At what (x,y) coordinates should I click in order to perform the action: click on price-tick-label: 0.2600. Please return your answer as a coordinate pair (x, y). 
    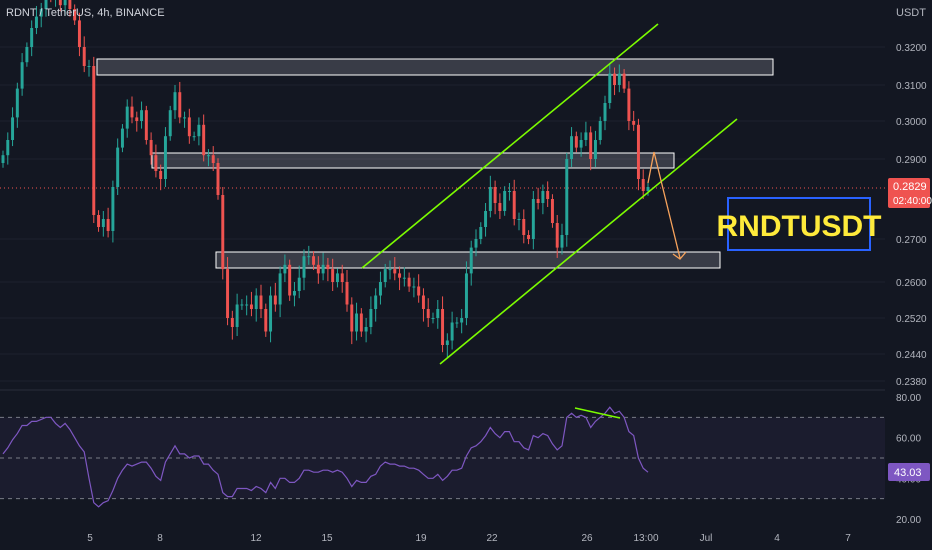
    Looking at the image, I should click on (911, 283).